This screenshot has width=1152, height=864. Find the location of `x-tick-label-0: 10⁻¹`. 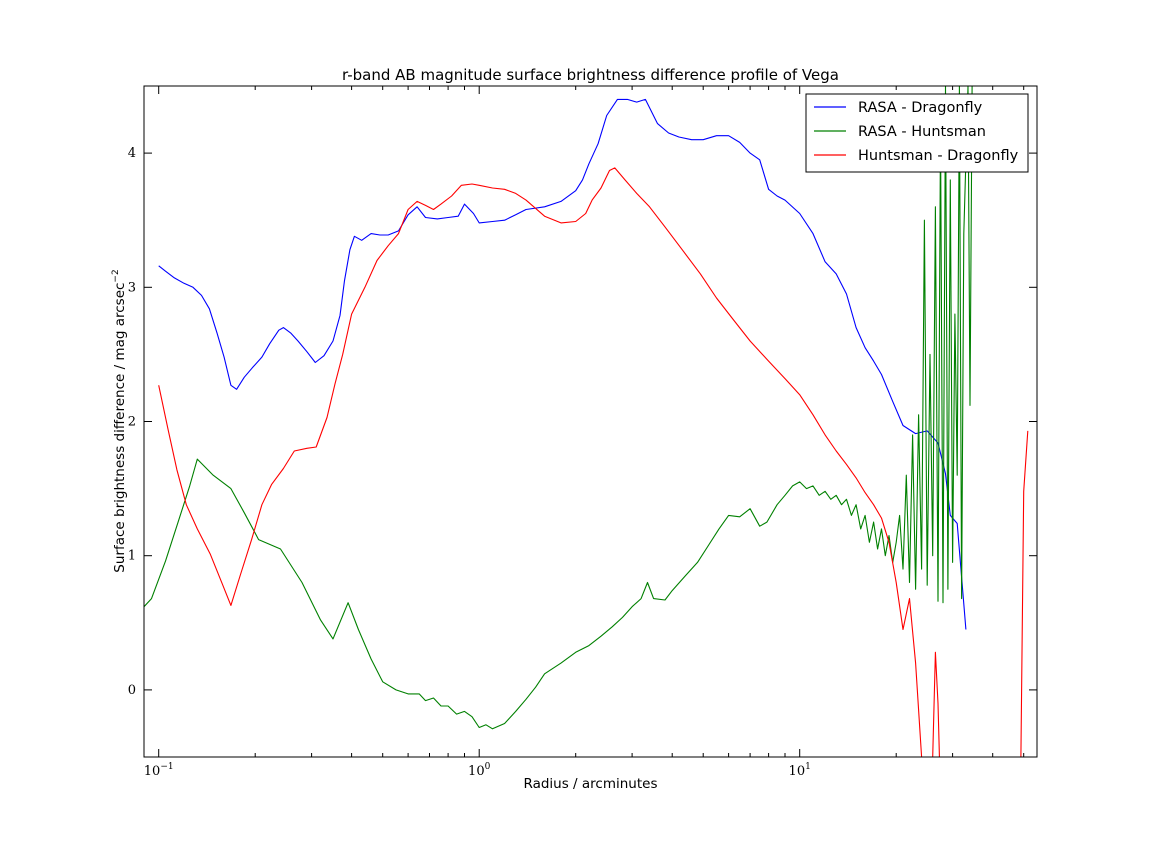

x-tick-label-0: 10⁻¹ is located at coordinates (159, 770).